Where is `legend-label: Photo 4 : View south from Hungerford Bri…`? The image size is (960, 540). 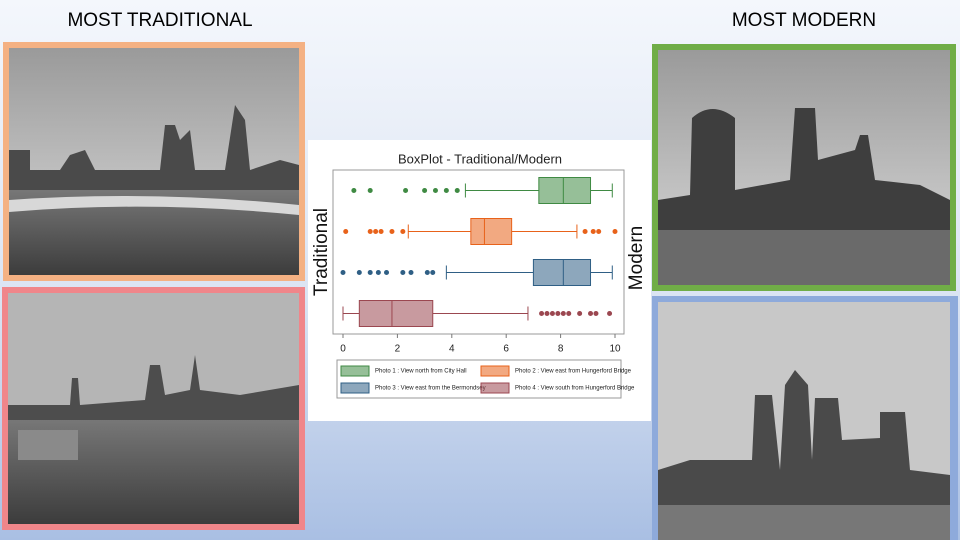 legend-label: Photo 4 : View south from Hungerford Bri… is located at coordinates (575, 389).